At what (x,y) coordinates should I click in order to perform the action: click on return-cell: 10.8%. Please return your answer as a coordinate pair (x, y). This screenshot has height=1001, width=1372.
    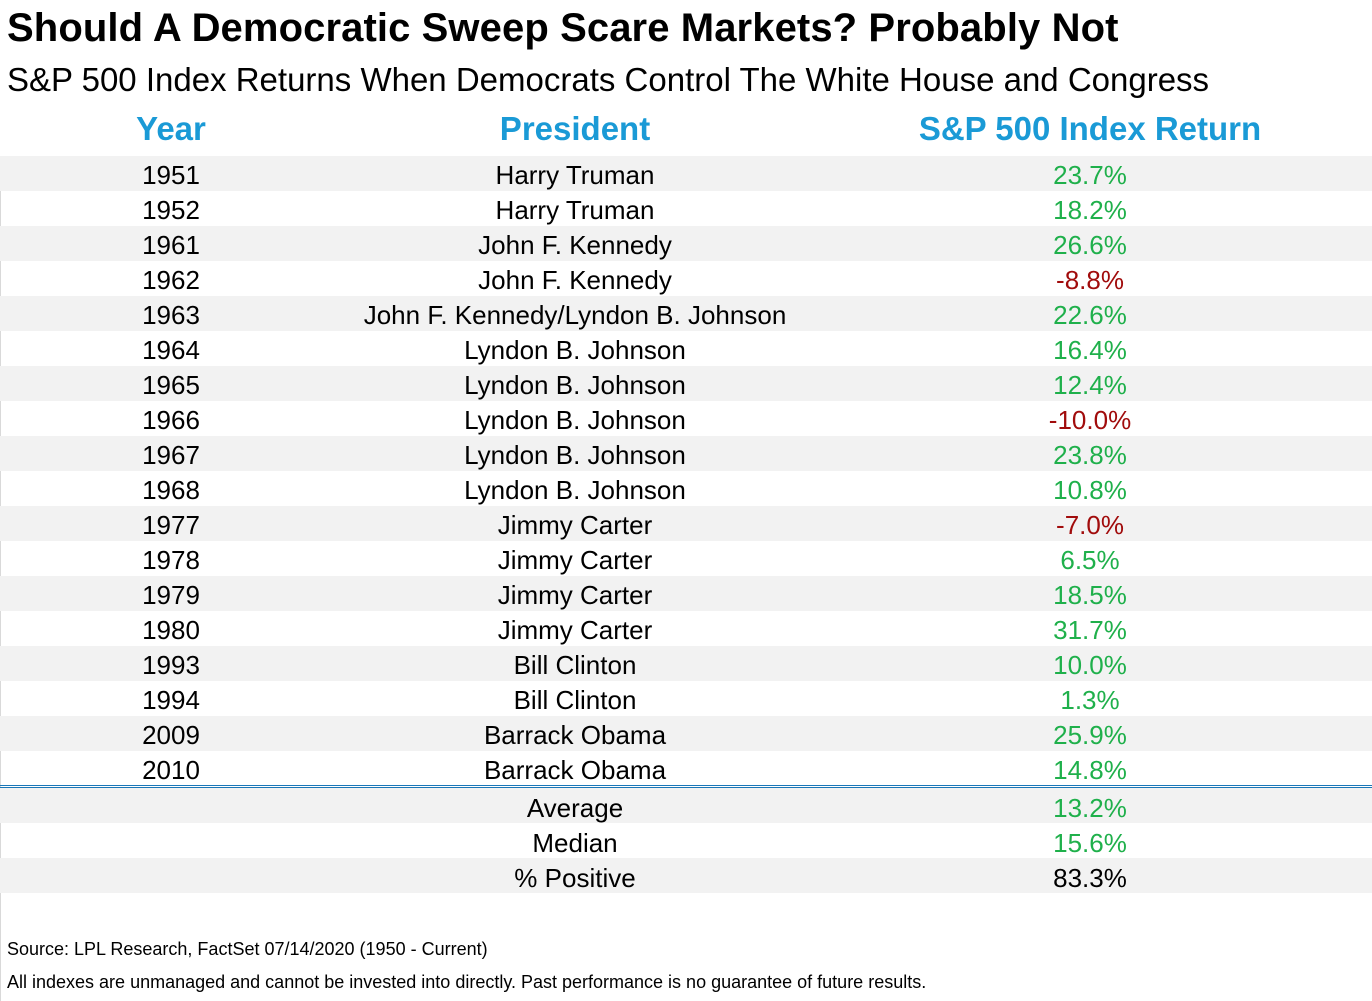
    Looking at the image, I should click on (1090, 490).